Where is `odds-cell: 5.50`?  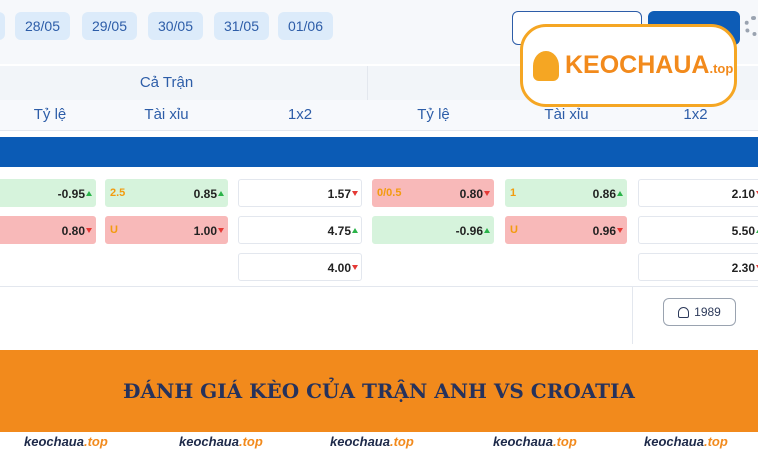 odds-cell: 5.50 is located at coordinates (698, 230).